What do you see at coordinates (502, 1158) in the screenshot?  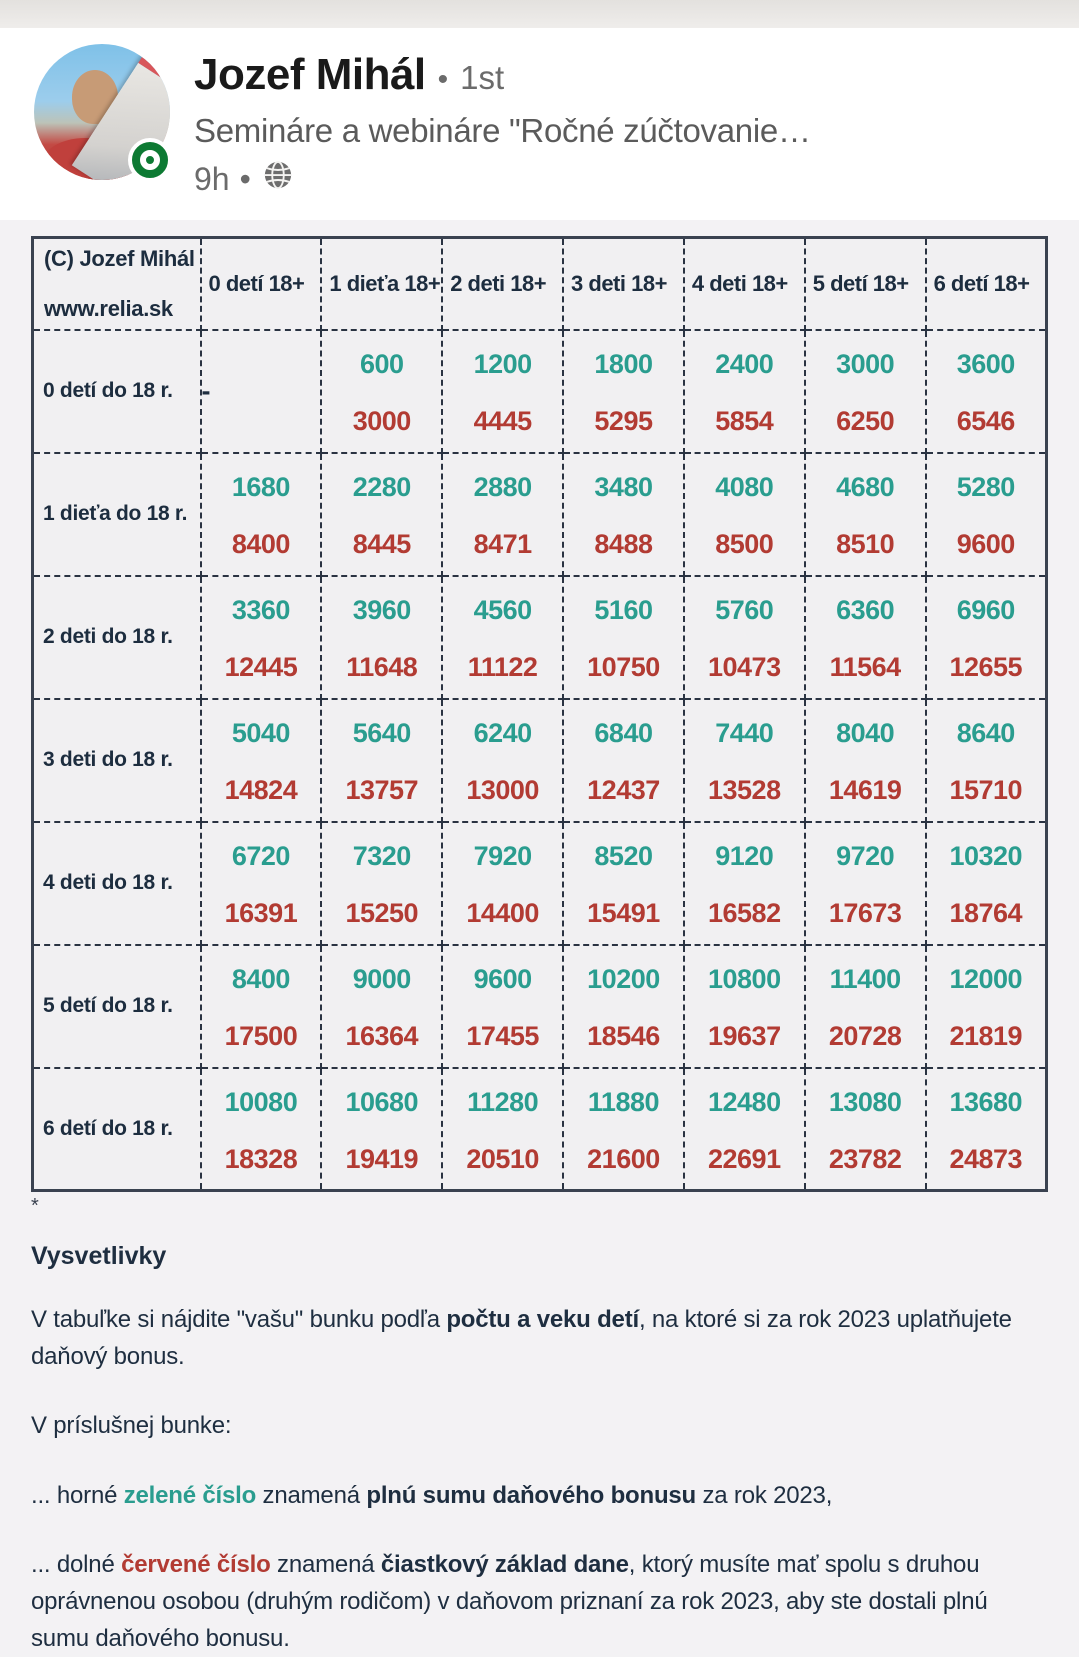 I see `tax-base-amount: 20510` at bounding box center [502, 1158].